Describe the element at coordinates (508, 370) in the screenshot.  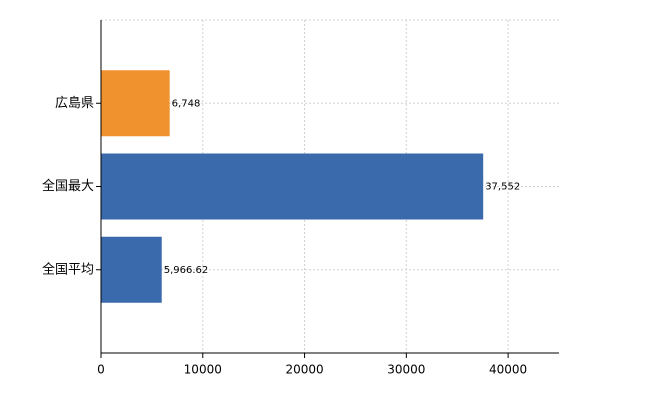
I see `x-tick-label: 40000` at that location.